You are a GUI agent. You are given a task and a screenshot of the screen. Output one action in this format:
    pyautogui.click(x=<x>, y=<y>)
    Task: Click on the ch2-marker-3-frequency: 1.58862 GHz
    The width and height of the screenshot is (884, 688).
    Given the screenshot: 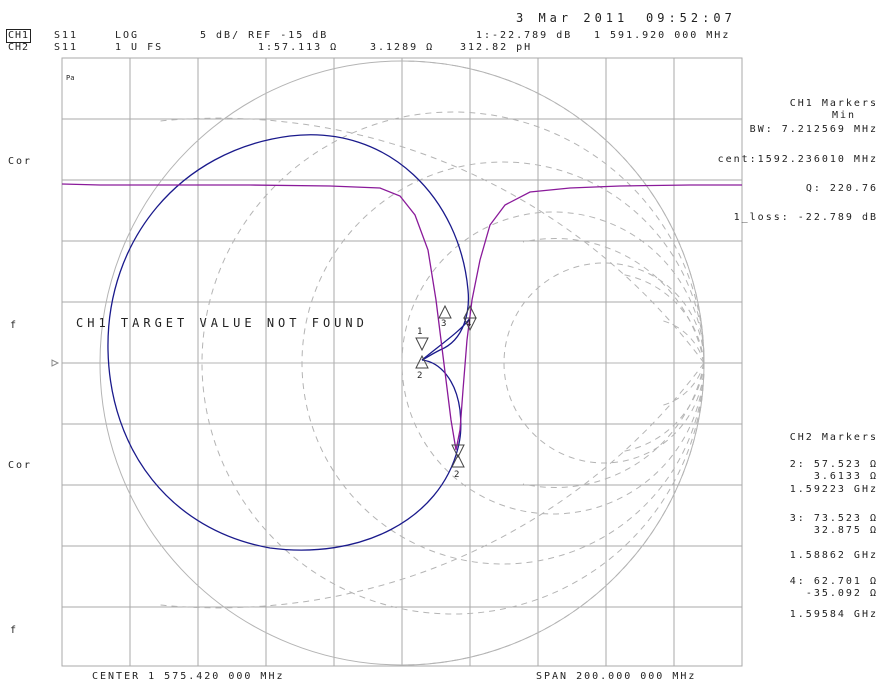 What is the action you would take?
    pyautogui.click(x=833, y=555)
    